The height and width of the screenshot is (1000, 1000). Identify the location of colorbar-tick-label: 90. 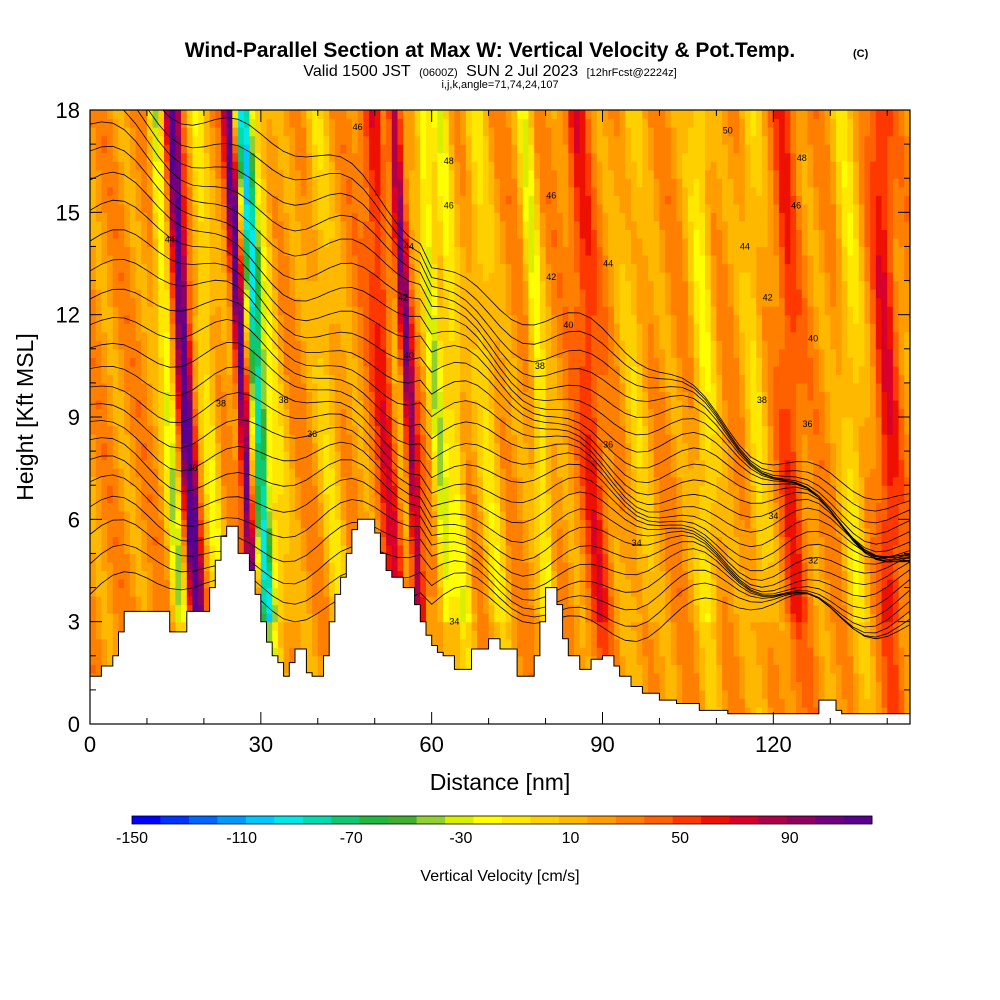
(790, 838).